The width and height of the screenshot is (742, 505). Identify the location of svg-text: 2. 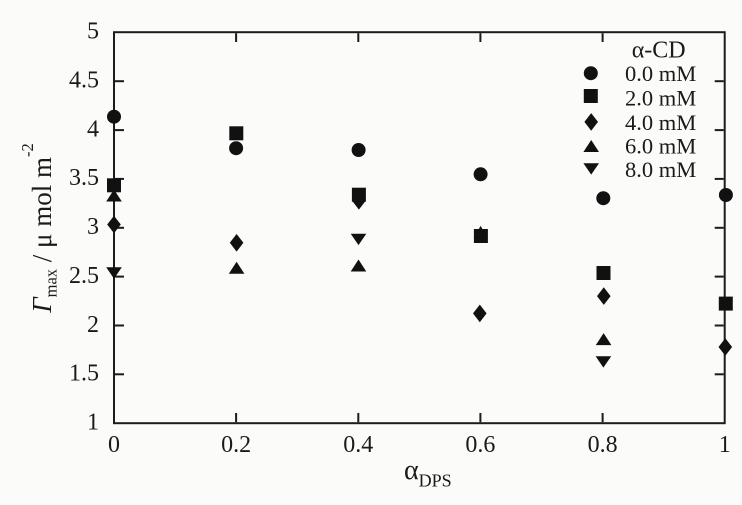
(93, 325).